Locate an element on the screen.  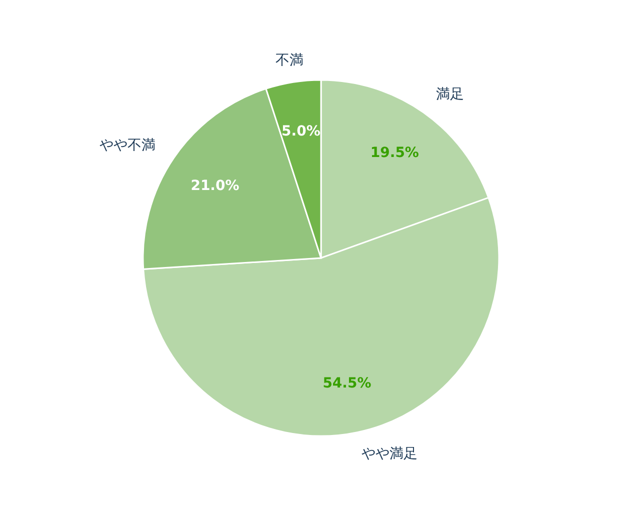
slice-label: やや満足 is located at coordinates (390, 454).